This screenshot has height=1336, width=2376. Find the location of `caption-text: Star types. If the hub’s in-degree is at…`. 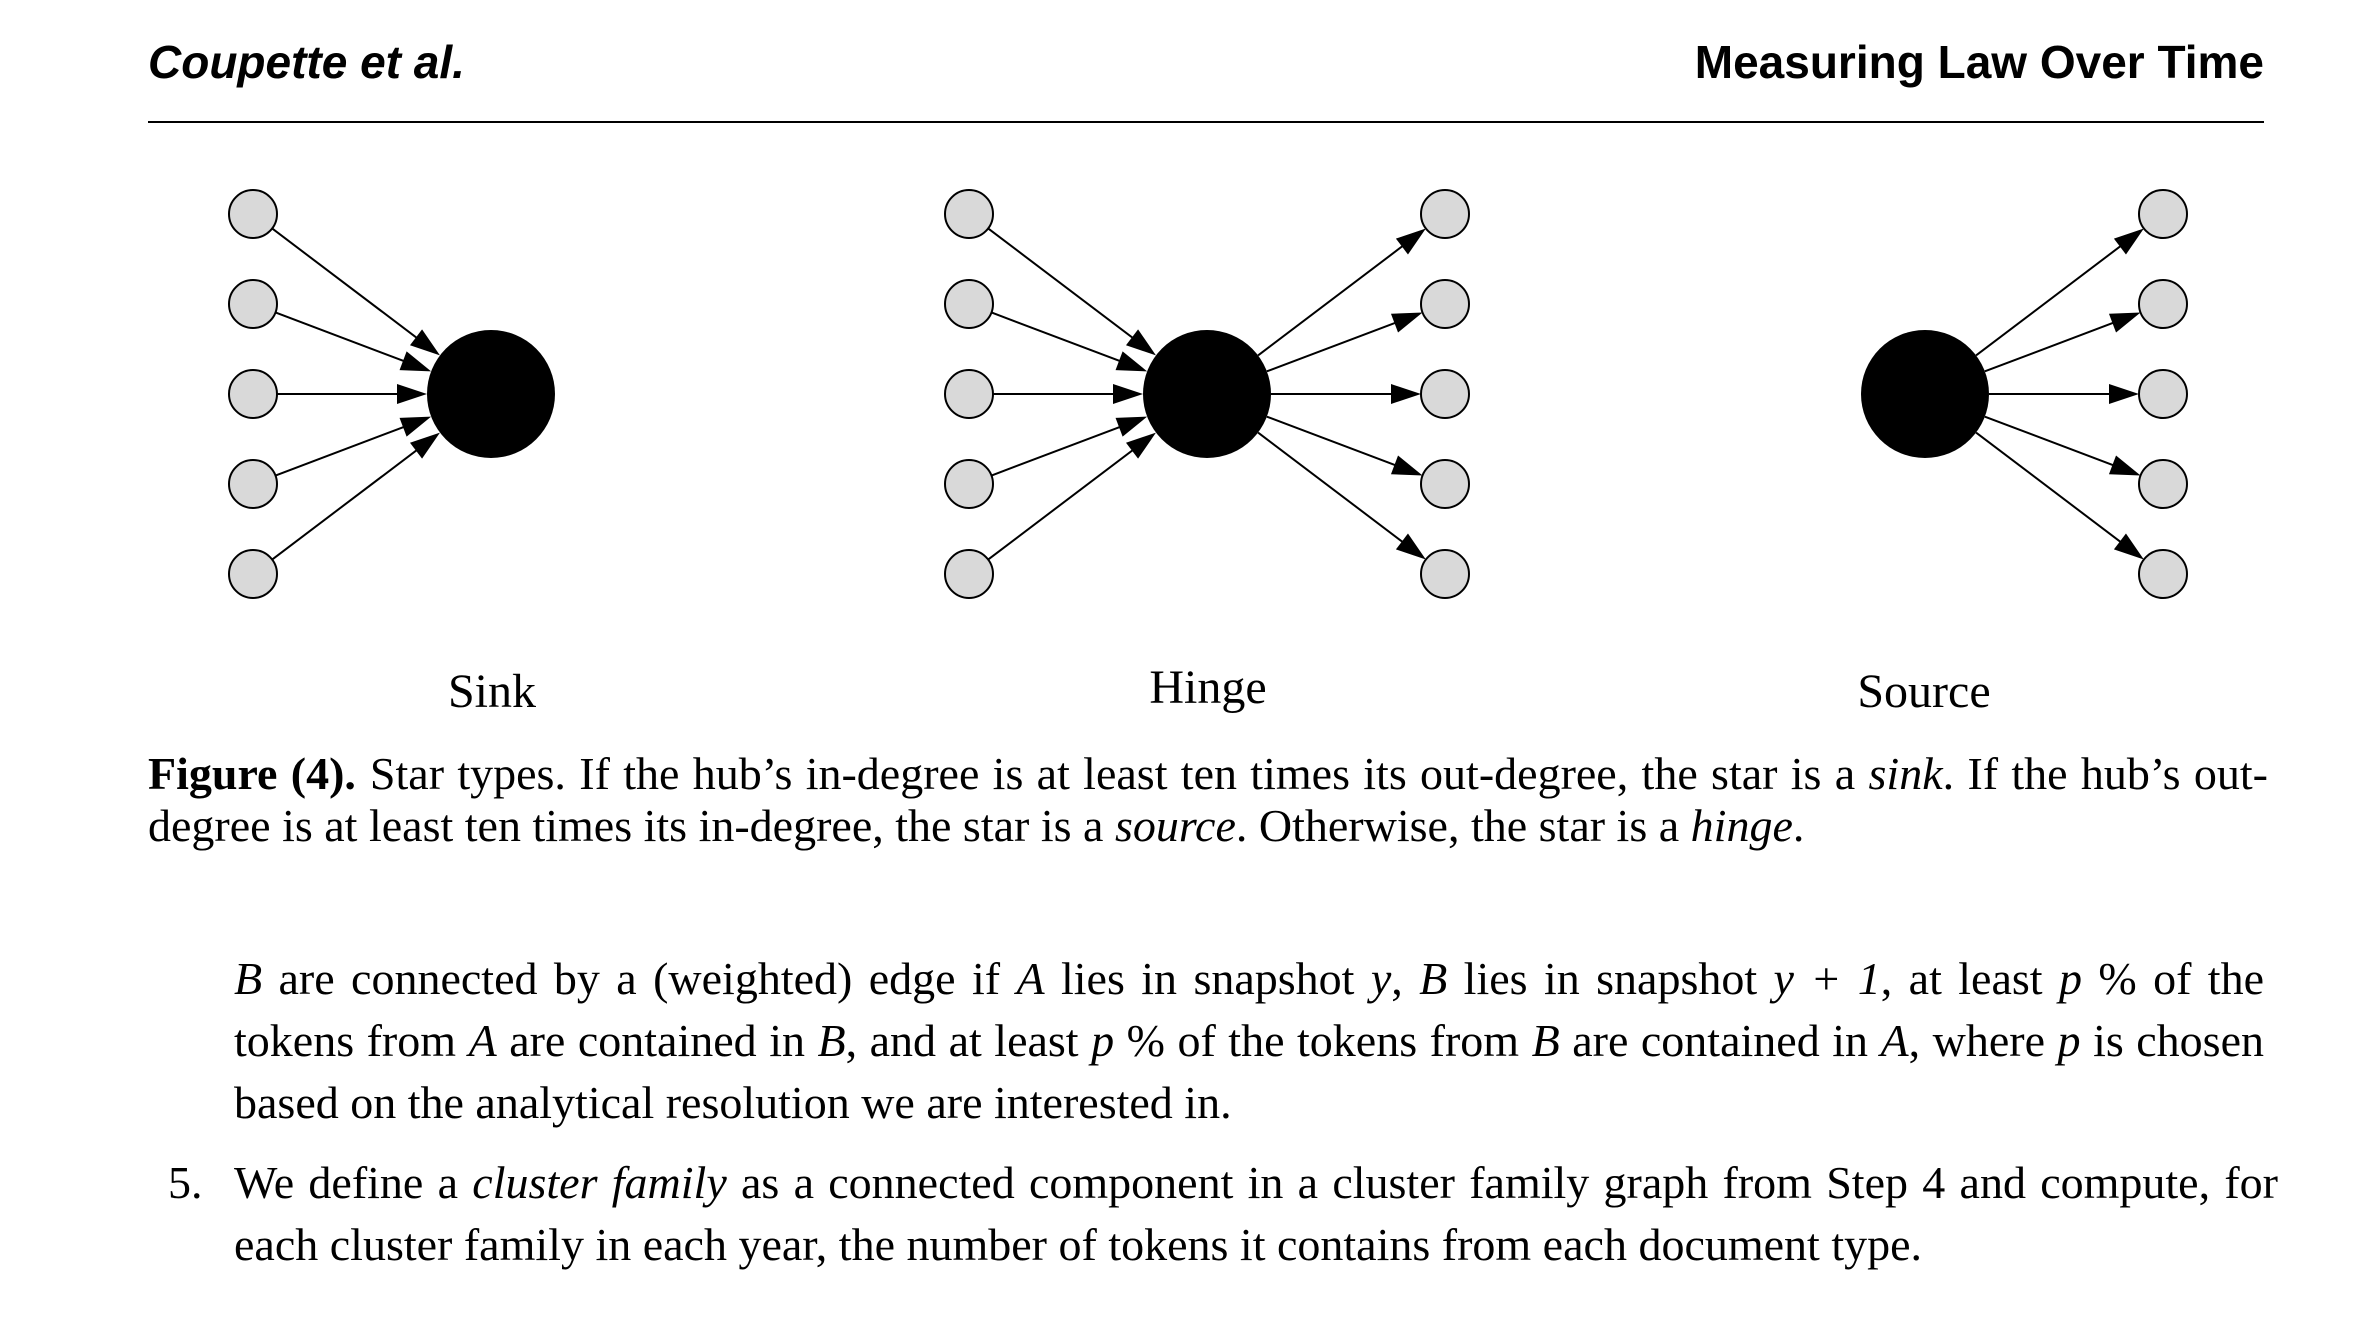

caption-text: Star types. If the hub’s in-degree is at… is located at coordinates (1119, 773).